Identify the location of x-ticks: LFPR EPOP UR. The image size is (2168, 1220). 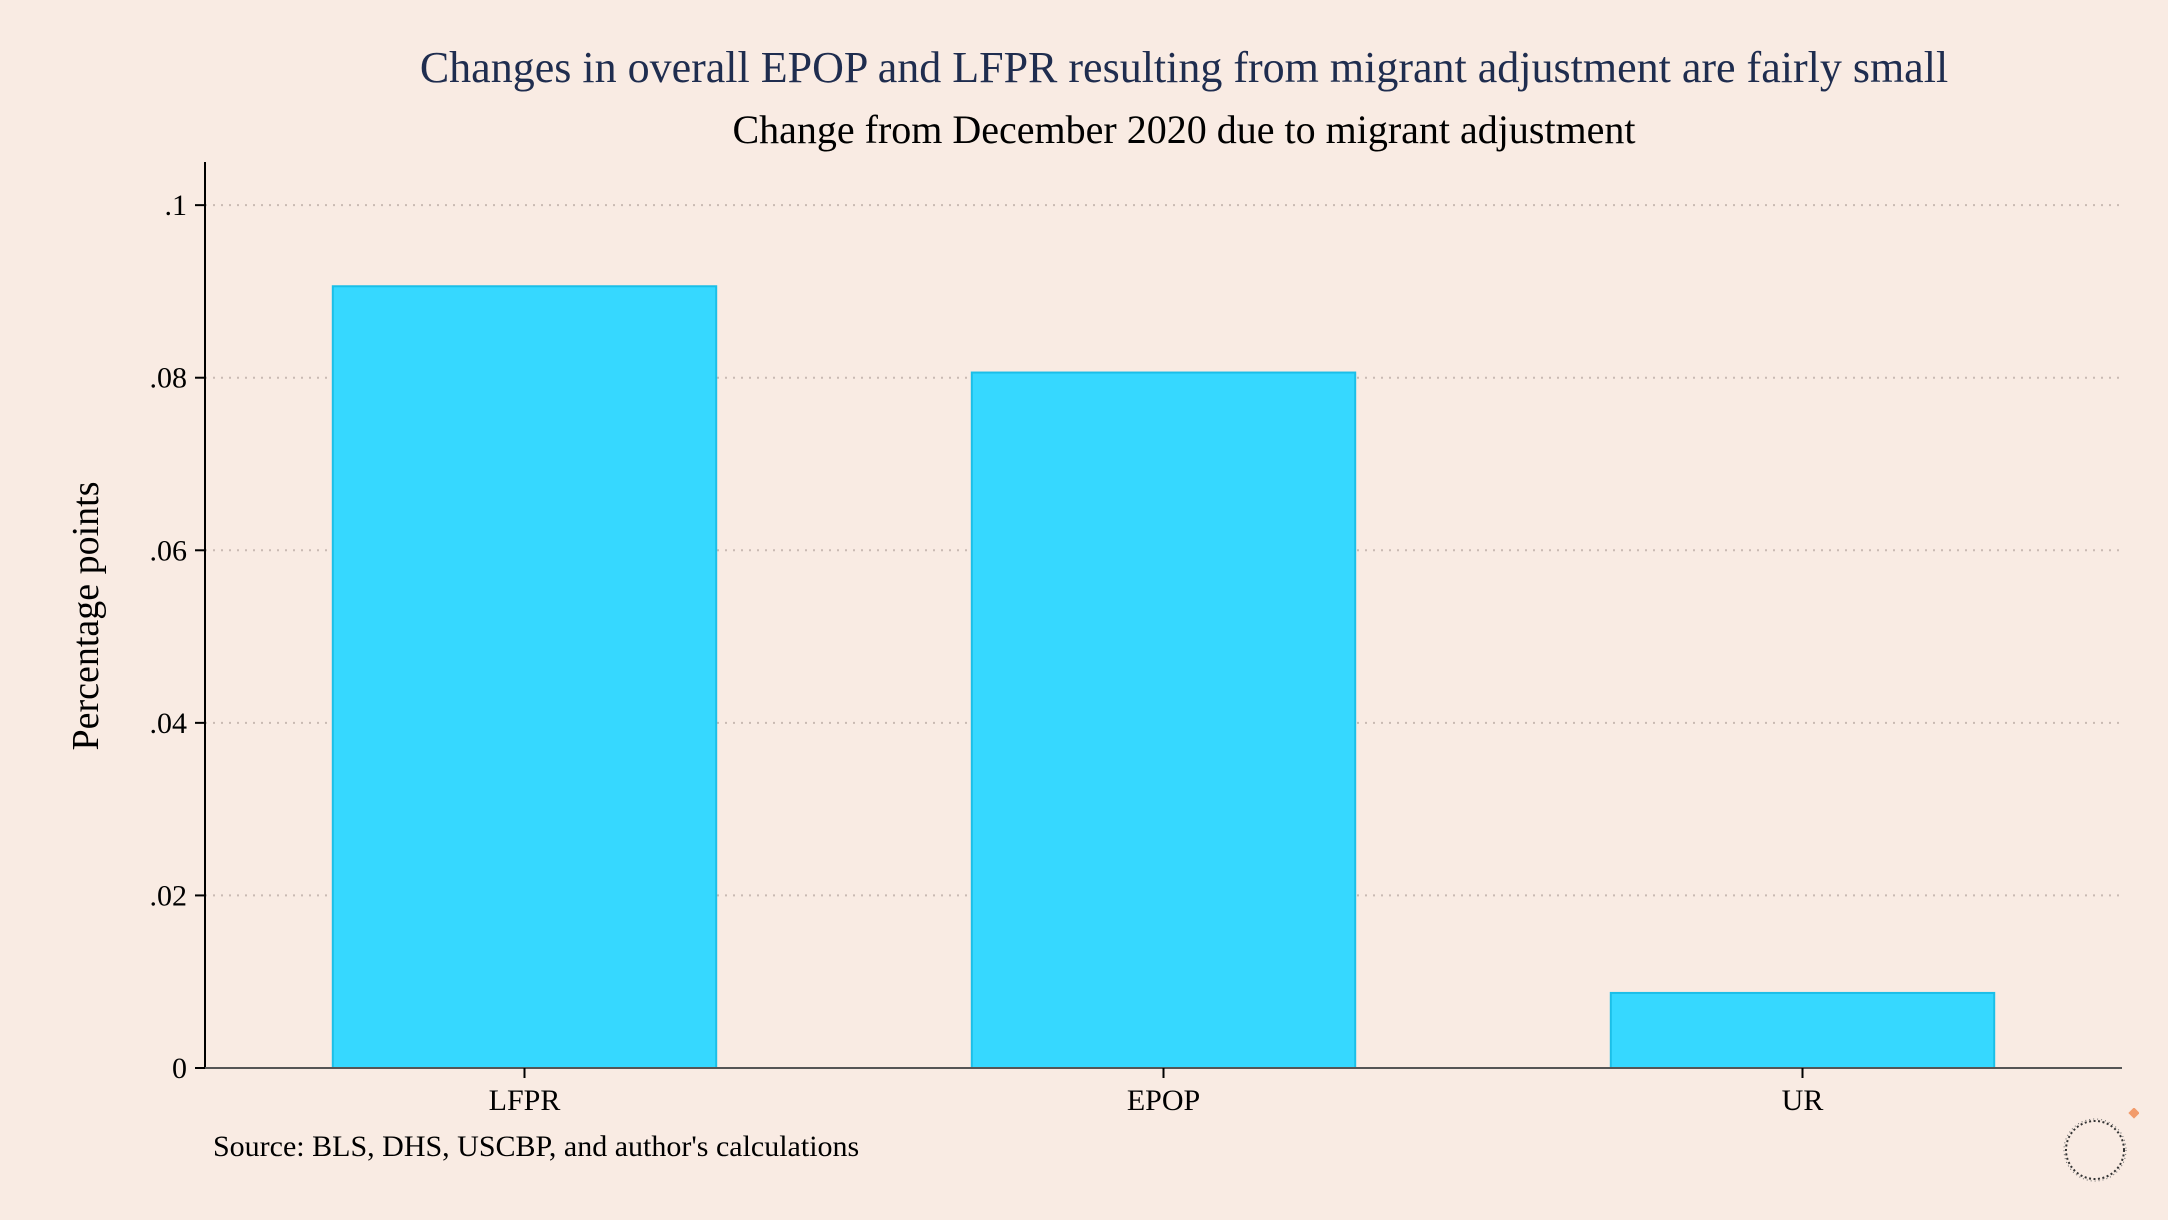
(1156, 1092).